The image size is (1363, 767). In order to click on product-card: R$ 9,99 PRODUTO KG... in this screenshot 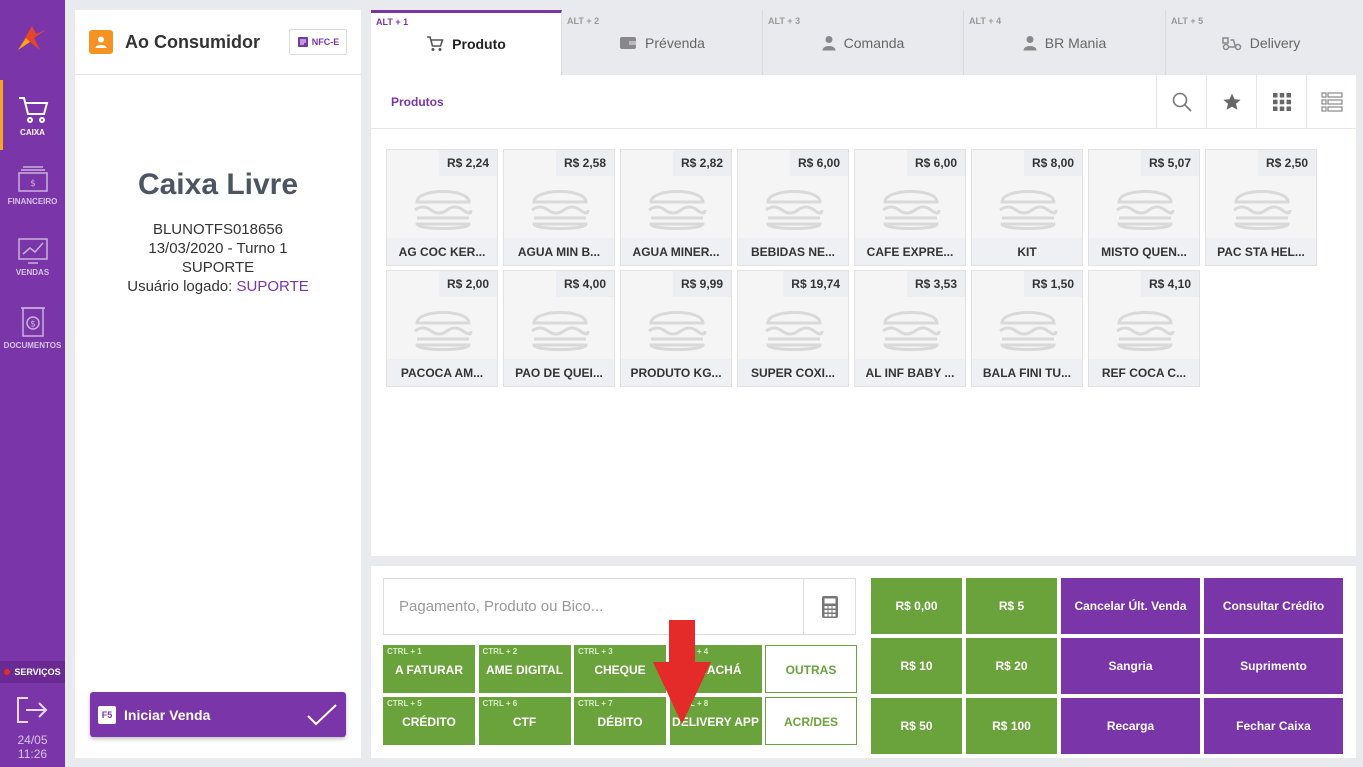, I will do `click(676, 328)`.